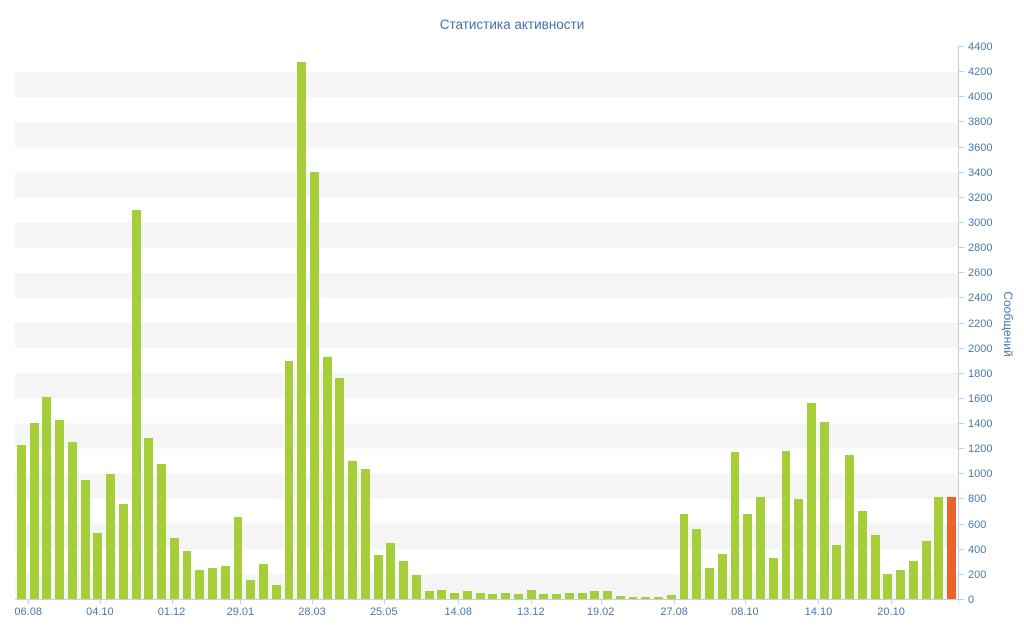 This screenshot has height=640, width=1024. What do you see at coordinates (958, 324) in the screenshot?
I see `y-axis-line` at bounding box center [958, 324].